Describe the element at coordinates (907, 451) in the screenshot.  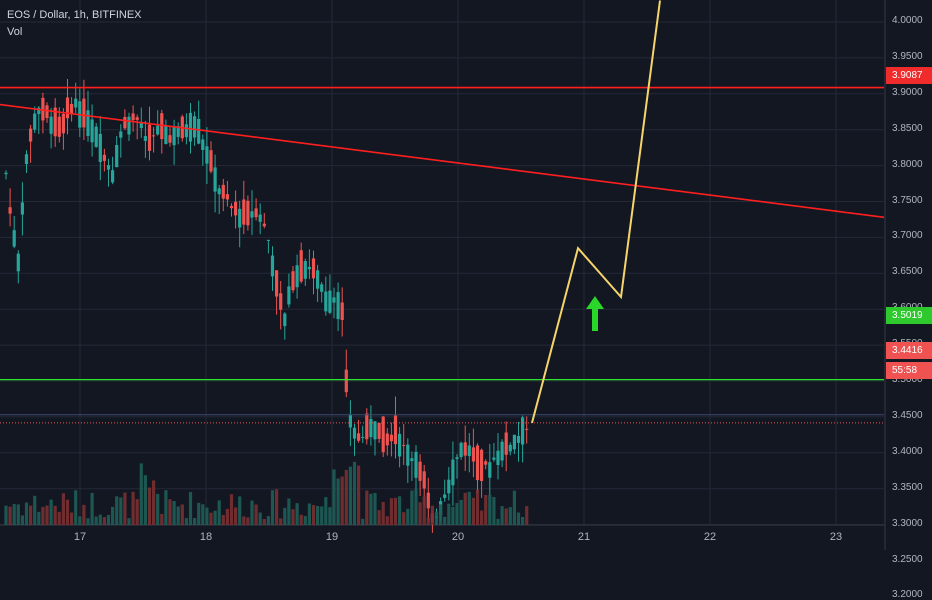
I see `price-axis-label: 3.4000` at that location.